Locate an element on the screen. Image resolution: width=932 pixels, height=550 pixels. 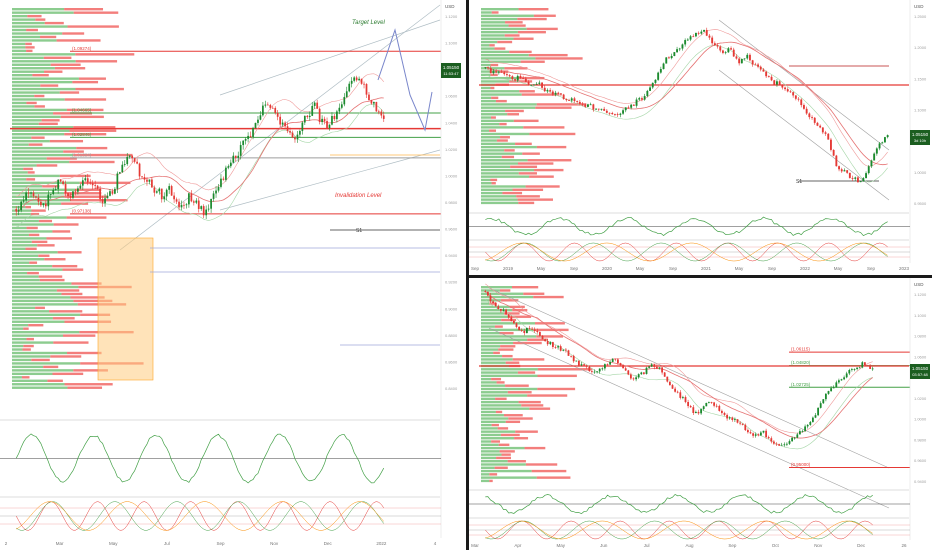
last-price-timer: 3d 10h is located at coordinates (920, 140).